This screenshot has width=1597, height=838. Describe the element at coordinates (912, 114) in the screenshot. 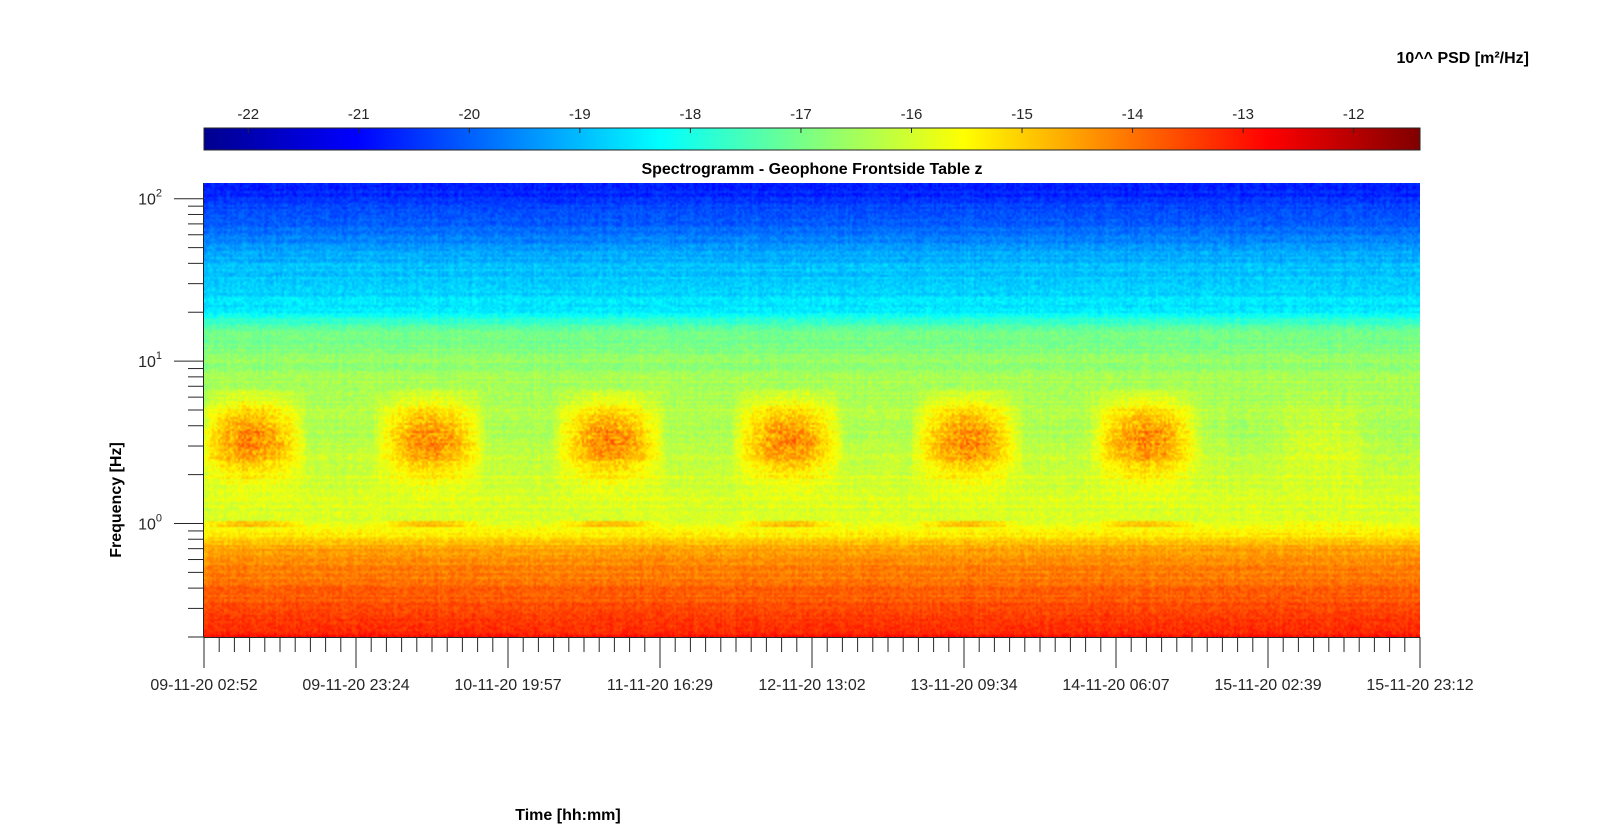

I see `colorbar-tick-label: -16` at that location.